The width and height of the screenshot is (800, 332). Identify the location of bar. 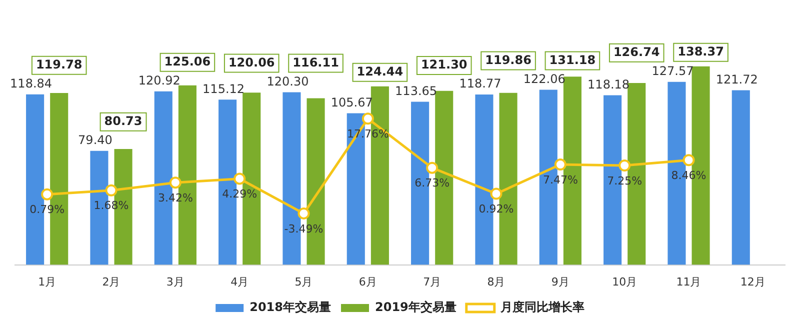
(741, 177).